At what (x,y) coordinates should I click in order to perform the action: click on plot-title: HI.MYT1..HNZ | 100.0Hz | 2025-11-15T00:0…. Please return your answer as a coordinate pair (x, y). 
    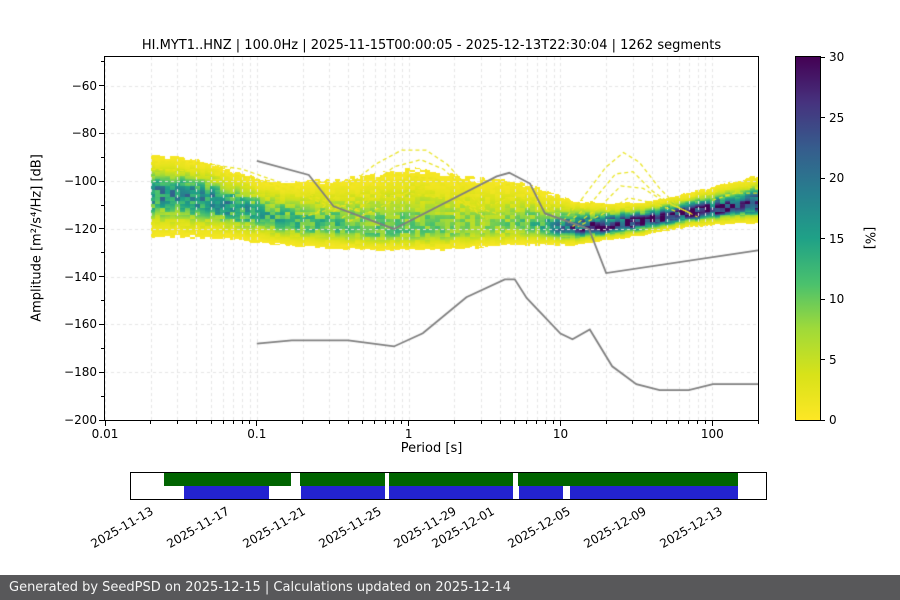
    Looking at the image, I should click on (431, 45).